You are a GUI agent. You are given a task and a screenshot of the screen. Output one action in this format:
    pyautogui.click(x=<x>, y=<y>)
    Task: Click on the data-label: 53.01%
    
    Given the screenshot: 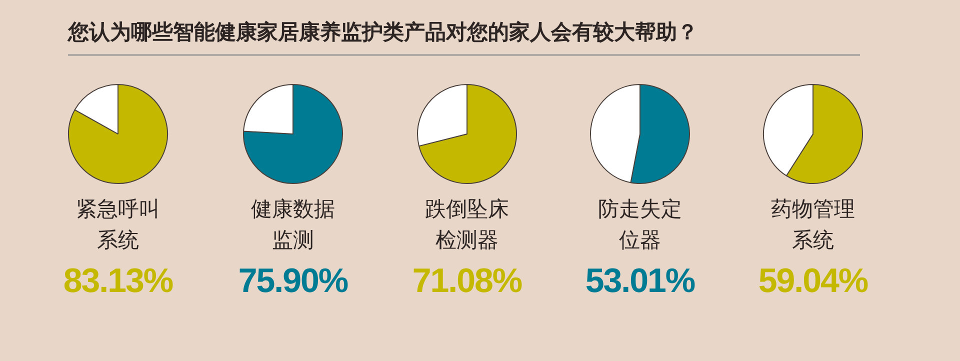 What is the action you would take?
    pyautogui.click(x=640, y=281)
    